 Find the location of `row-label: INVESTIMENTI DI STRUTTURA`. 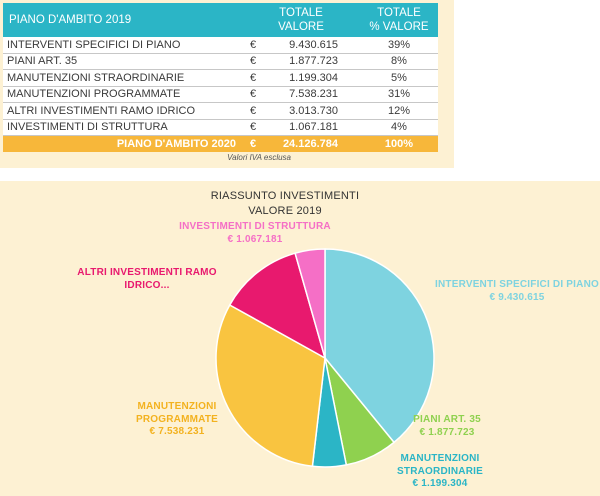

row-label: INVESTIMENTI DI STRUTTURA is located at coordinates (122, 127).